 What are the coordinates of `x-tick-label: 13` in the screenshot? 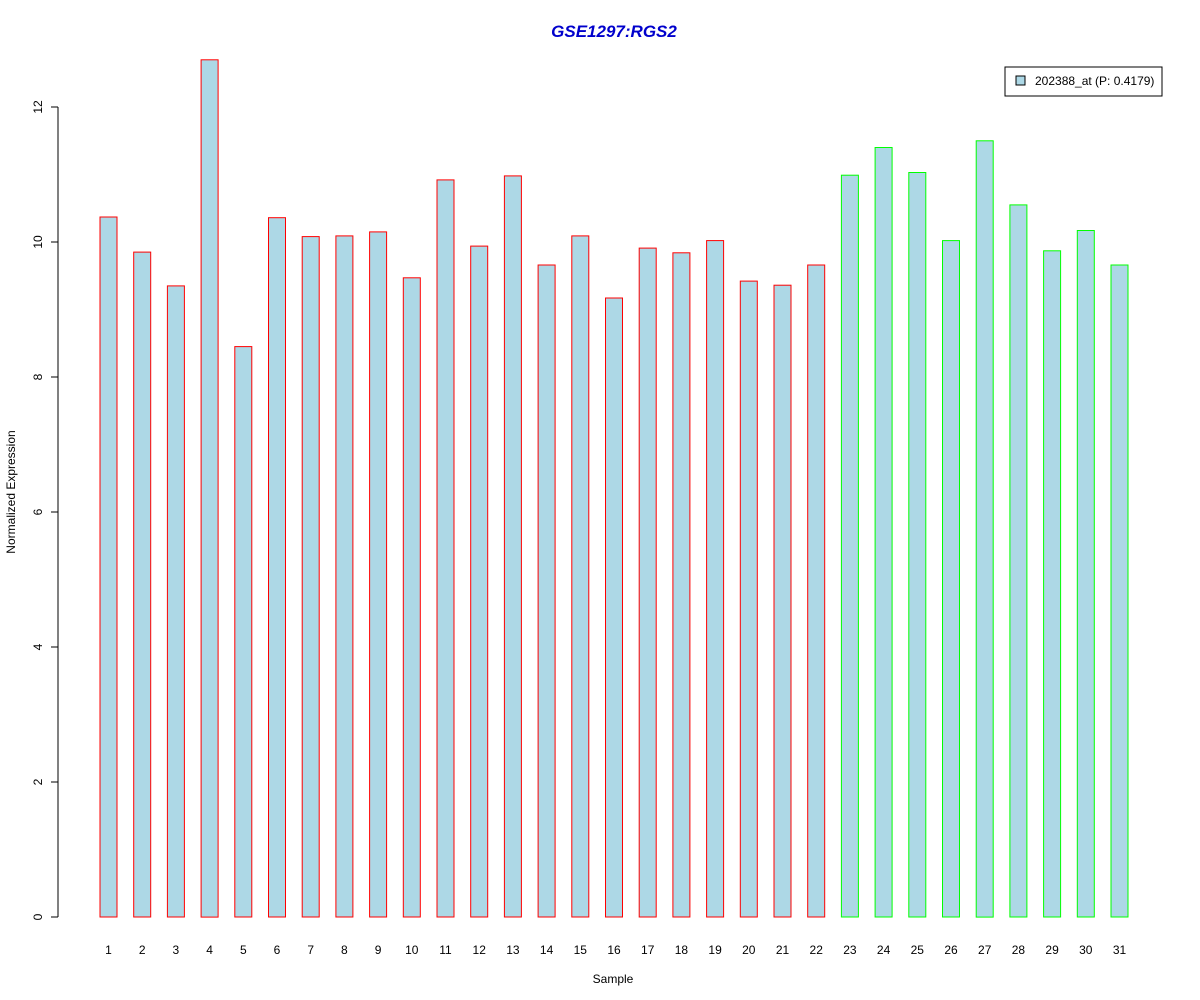 It's located at (513, 950).